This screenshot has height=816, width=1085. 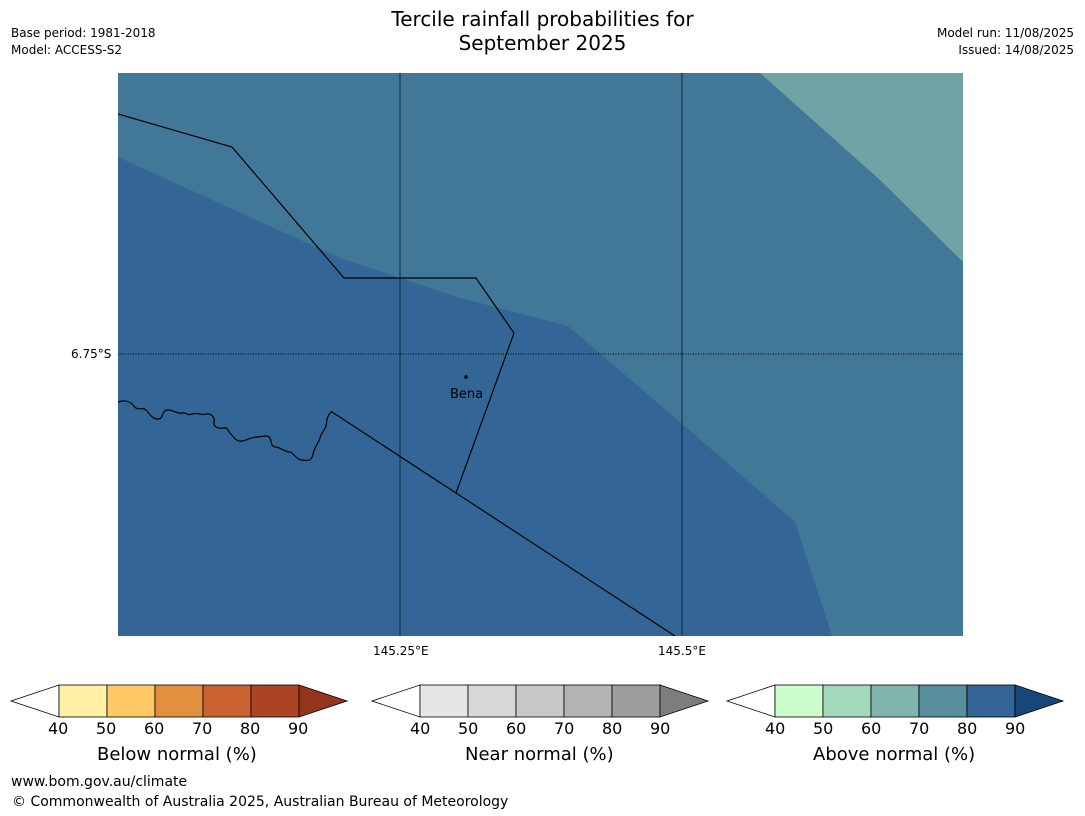 What do you see at coordinates (542, 43) in the screenshot?
I see `title-line-2: September 2025` at bounding box center [542, 43].